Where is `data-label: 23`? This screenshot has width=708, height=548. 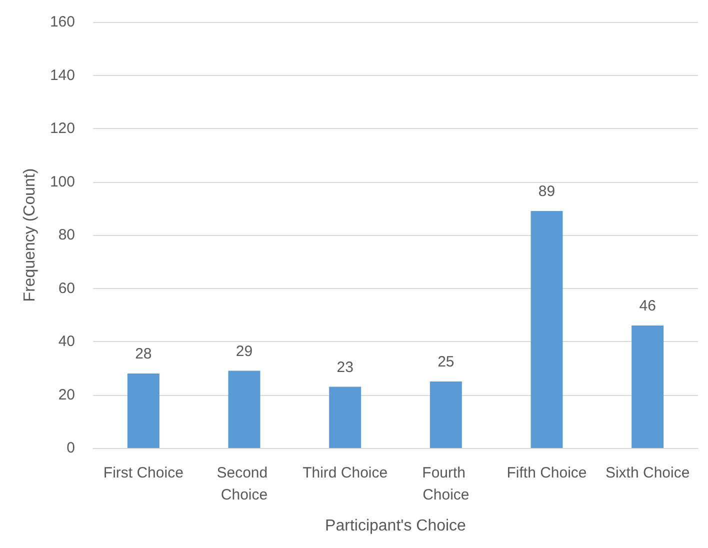
data-label: 23 is located at coordinates (345, 367).